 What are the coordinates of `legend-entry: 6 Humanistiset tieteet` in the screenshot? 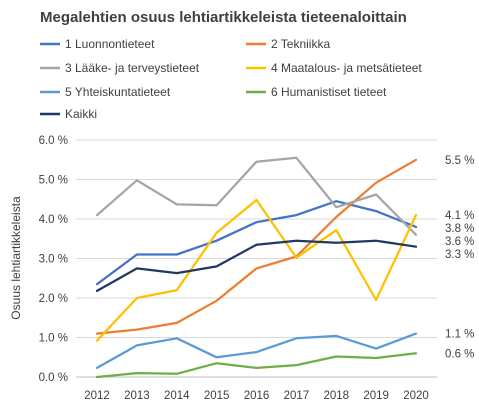 It's located at (329, 92).